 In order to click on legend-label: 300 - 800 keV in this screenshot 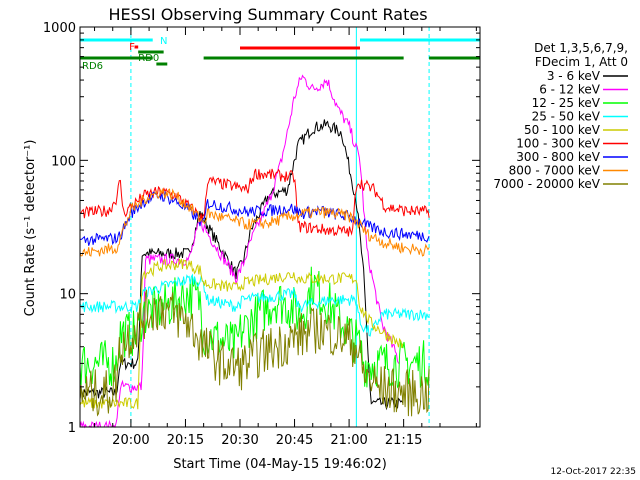, I will do `click(558, 157)`.